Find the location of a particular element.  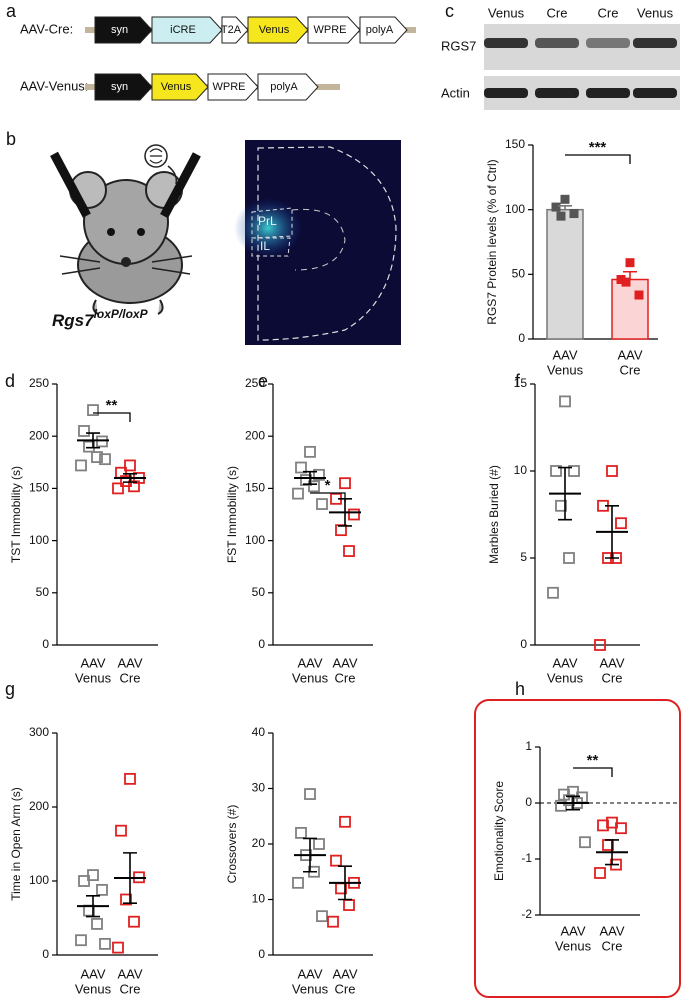

y-tick-label: 300 is located at coordinates (39, 732).